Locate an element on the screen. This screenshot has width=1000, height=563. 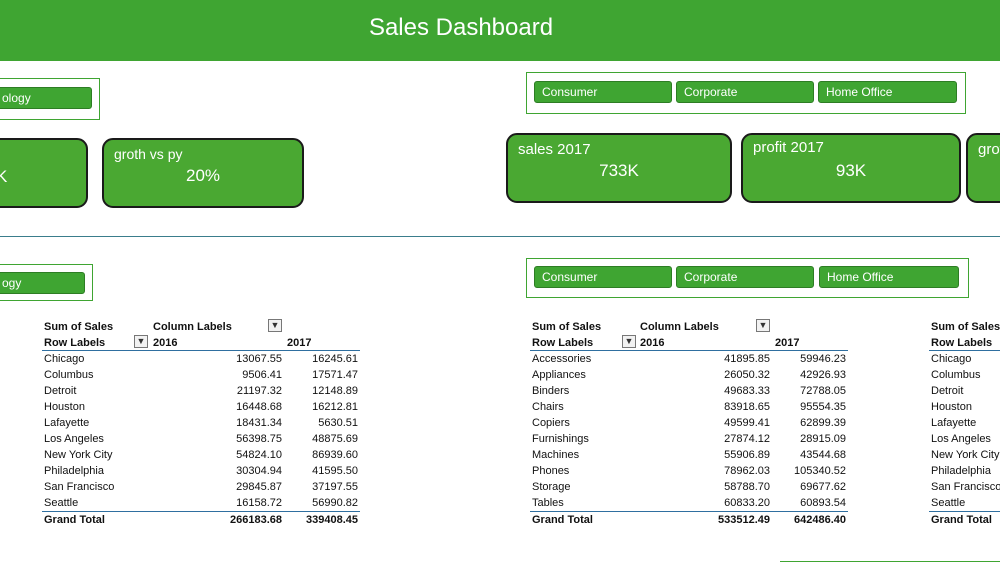
kpi-value: 733K is located at coordinates (619, 170).